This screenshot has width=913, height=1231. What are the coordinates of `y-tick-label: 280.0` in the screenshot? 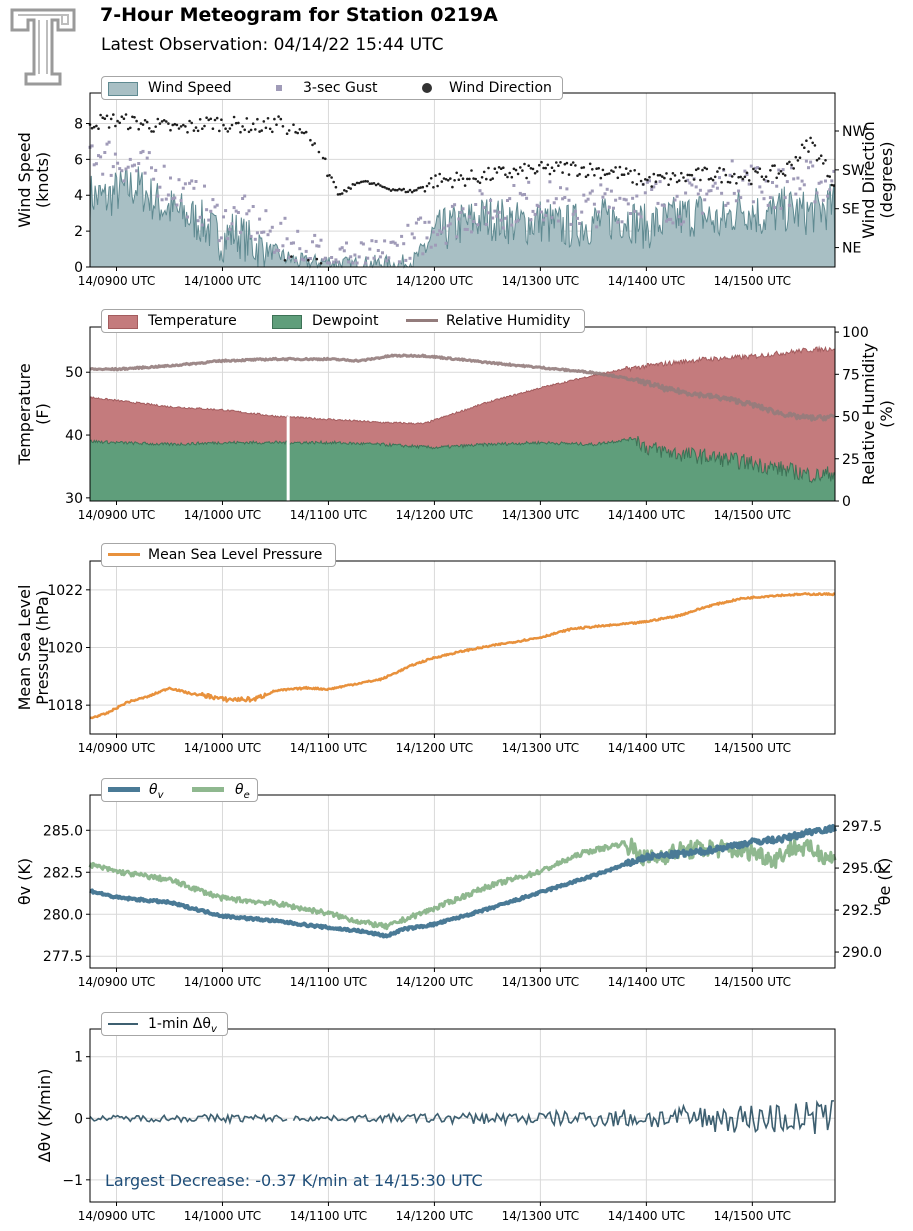 It's located at (63, 915).